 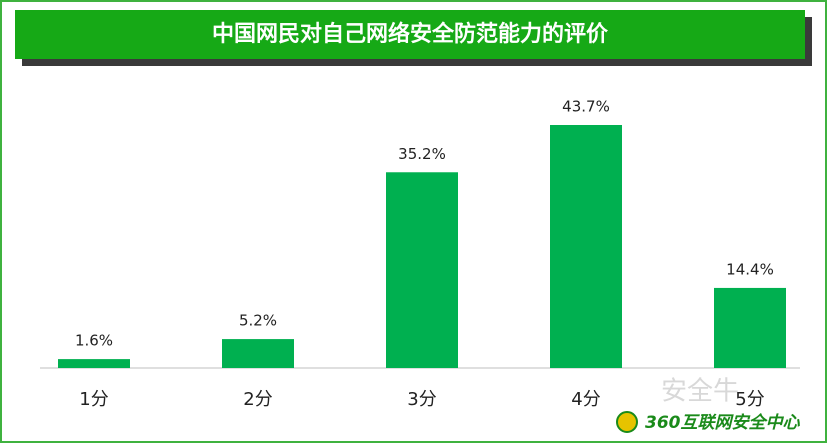 What do you see at coordinates (257, 399) in the screenshot?
I see `x-tick-label: 2分` at bounding box center [257, 399].